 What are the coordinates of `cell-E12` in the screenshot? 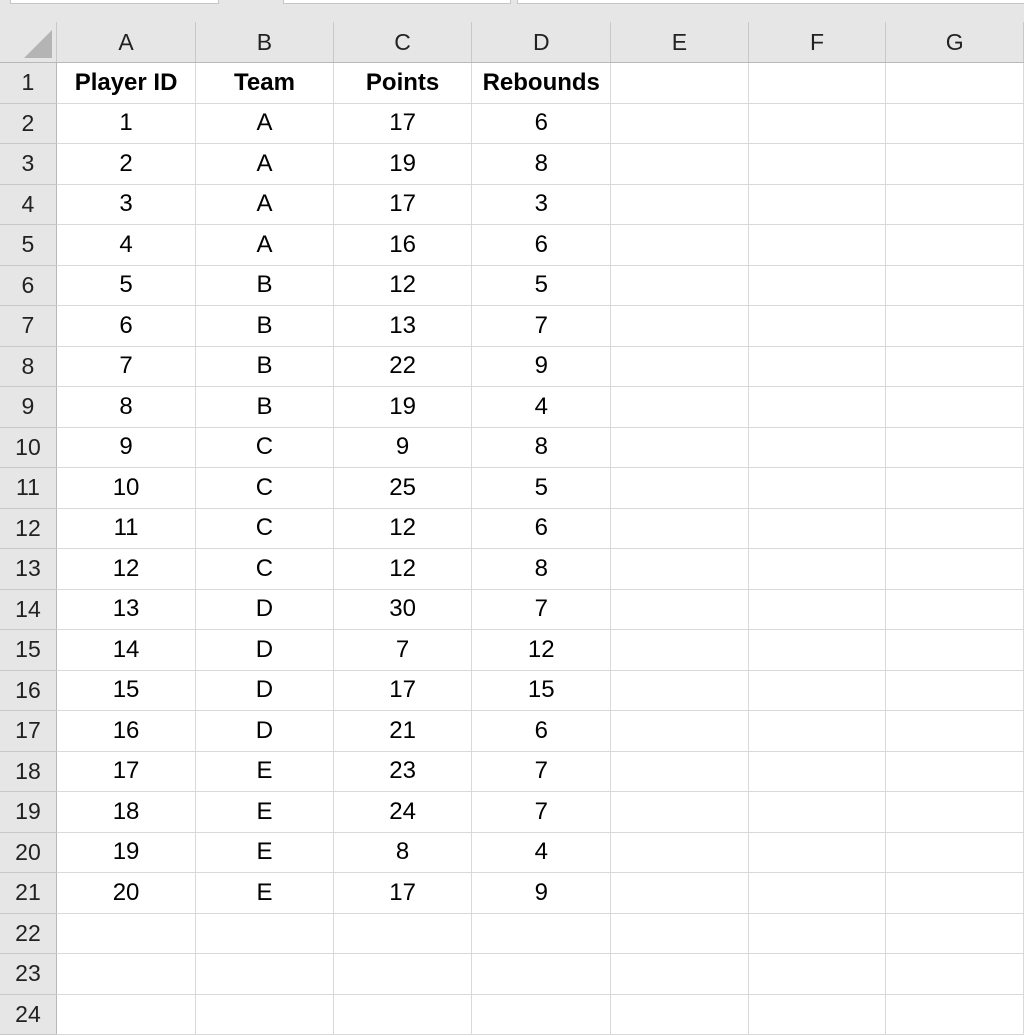 It's located at (679, 528).